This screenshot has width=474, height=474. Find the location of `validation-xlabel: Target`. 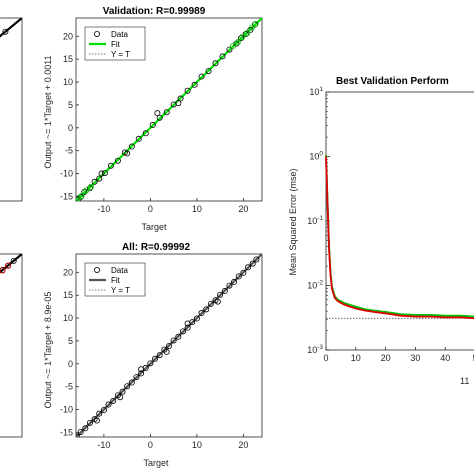

validation-xlabel: Target is located at coordinates (154, 227).